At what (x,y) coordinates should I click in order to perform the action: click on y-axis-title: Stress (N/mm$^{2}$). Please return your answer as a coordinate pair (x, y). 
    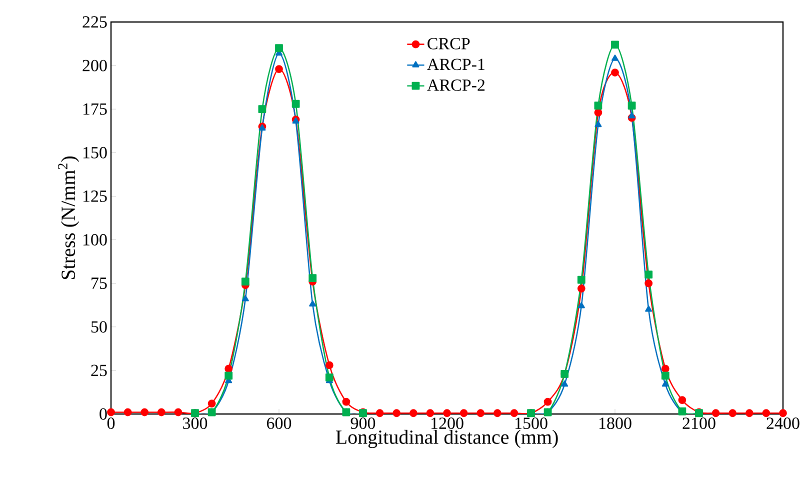
    Looking at the image, I should click on (69, 218).